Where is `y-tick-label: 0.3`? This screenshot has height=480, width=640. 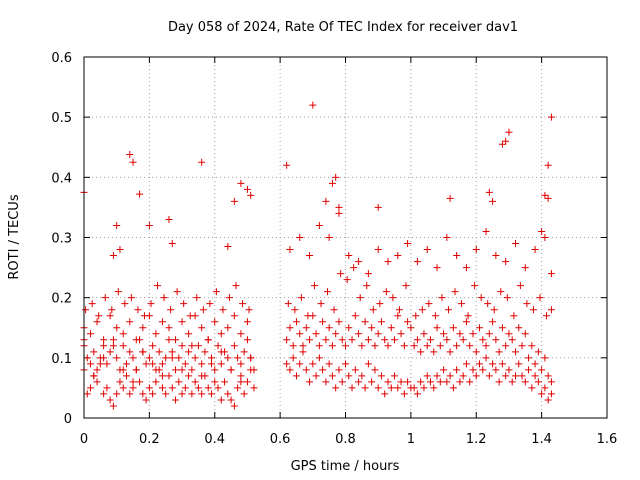
y-tick-label: 0.3 is located at coordinates (61, 239).